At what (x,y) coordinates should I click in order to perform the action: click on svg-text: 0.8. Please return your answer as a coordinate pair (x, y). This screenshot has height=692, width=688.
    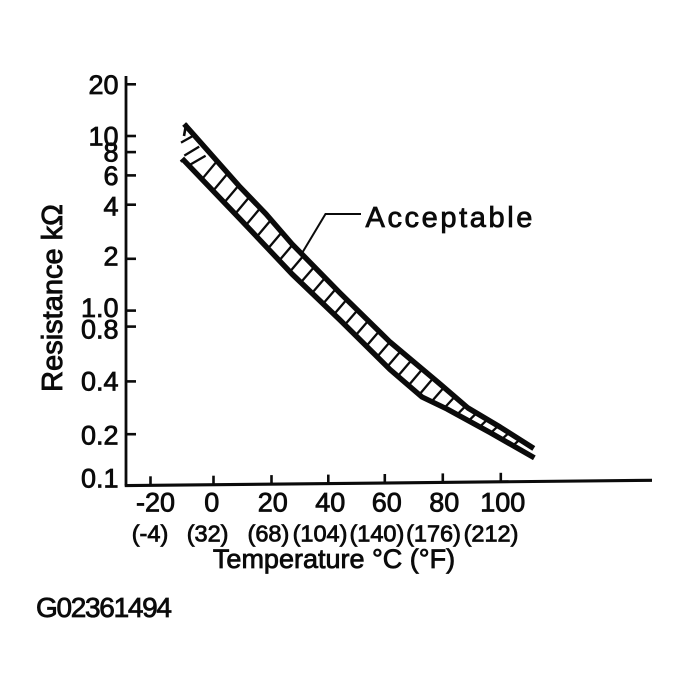
    Looking at the image, I should click on (100, 330).